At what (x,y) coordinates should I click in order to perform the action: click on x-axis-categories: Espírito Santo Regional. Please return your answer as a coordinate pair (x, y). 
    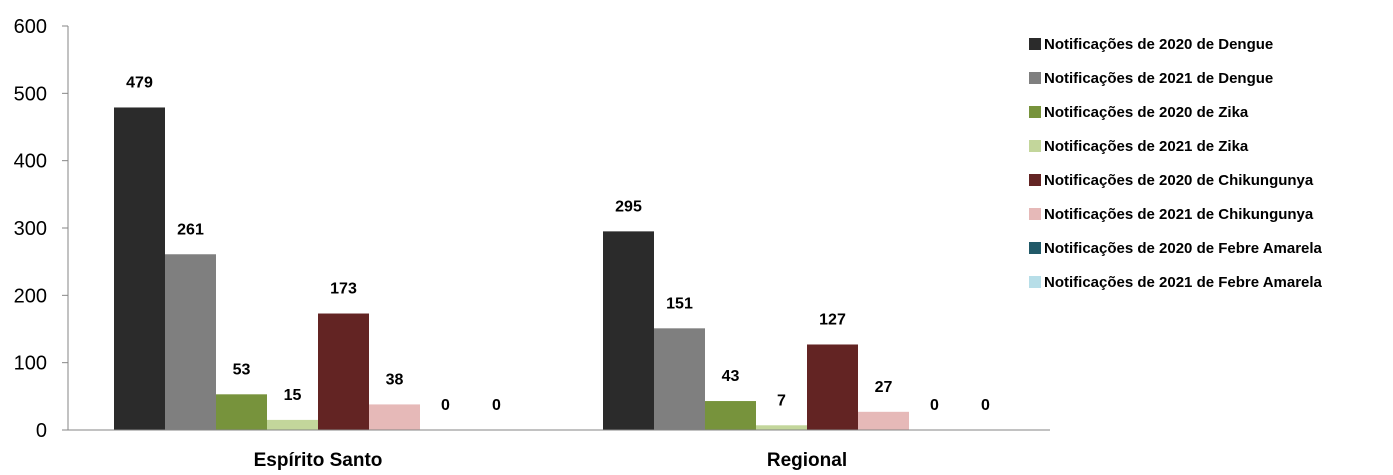
    Looking at the image, I should click on (551, 460).